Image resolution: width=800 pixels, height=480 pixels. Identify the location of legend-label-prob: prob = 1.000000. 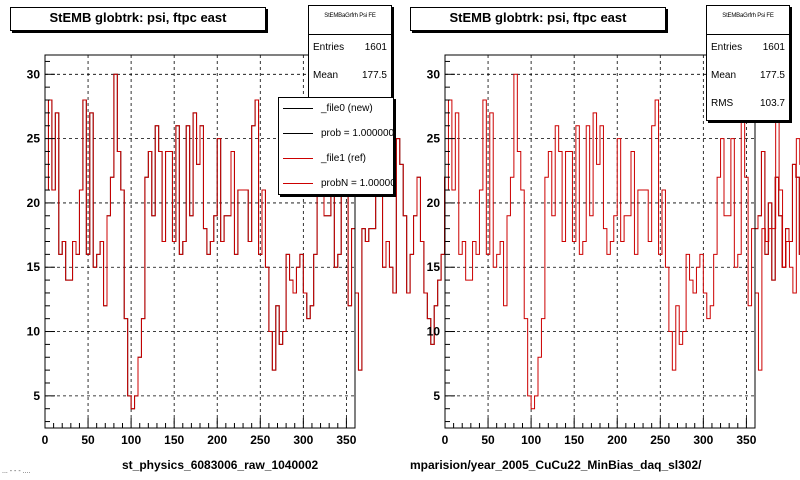
(357, 133).